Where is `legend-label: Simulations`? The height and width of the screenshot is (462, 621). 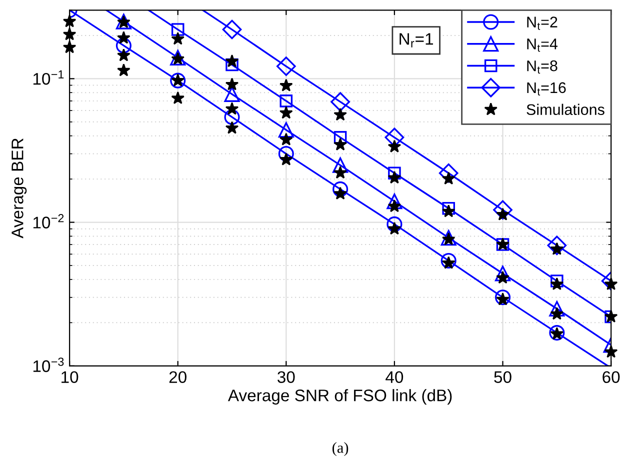
legend-label: Simulations is located at coordinates (565, 110).